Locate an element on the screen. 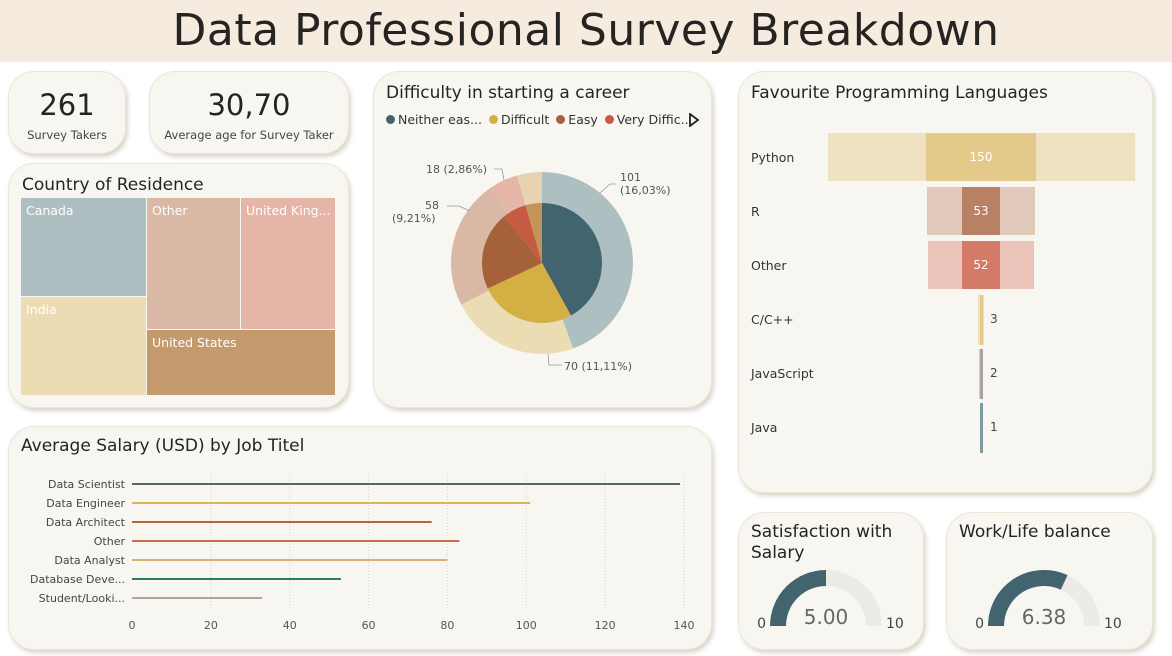 Image resolution: width=1172 pixels, height=656 pixels. funnel-value: 53 is located at coordinates (981, 211).